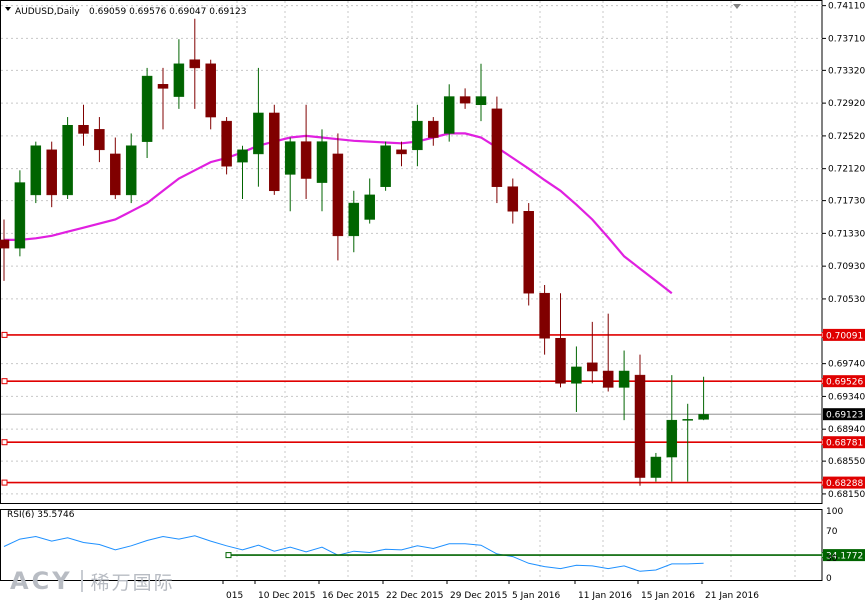 This screenshot has height=608, width=866. Describe the element at coordinates (415, 596) in the screenshot. I see `date-tick-label: 22 Dec 2015` at that location.